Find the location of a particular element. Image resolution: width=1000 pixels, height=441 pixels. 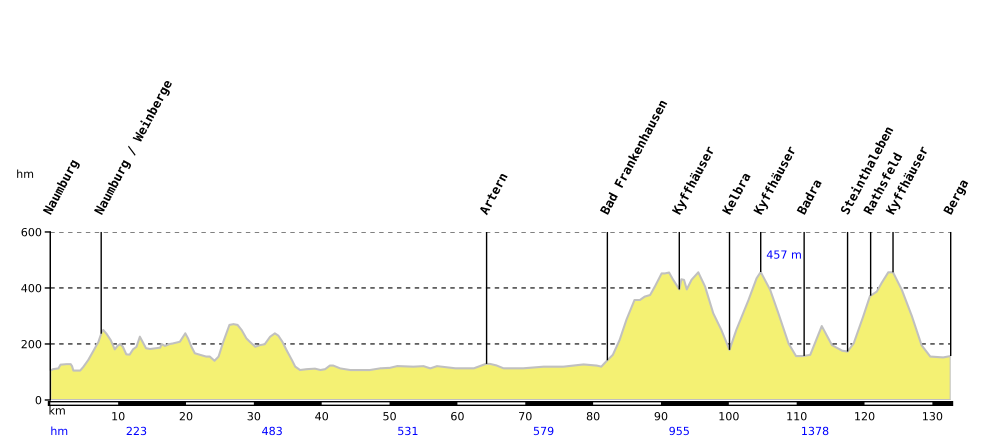

y-tick-label: 200 is located at coordinates (32, 344).